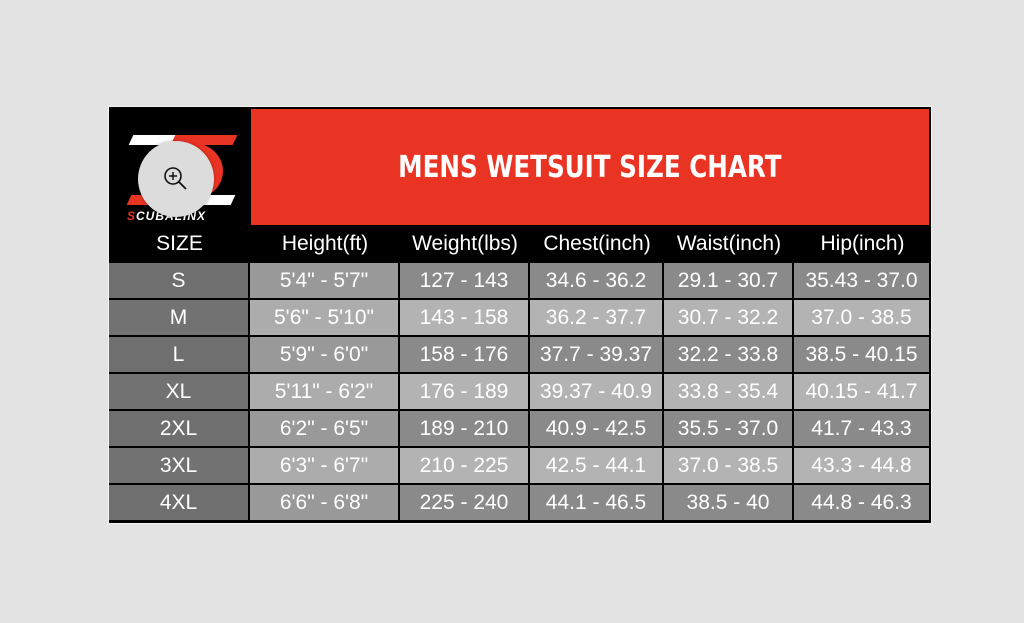 The width and height of the screenshot is (1024, 623). What do you see at coordinates (465, 503) in the screenshot?
I see `table-cell: 225 - 240` at bounding box center [465, 503].